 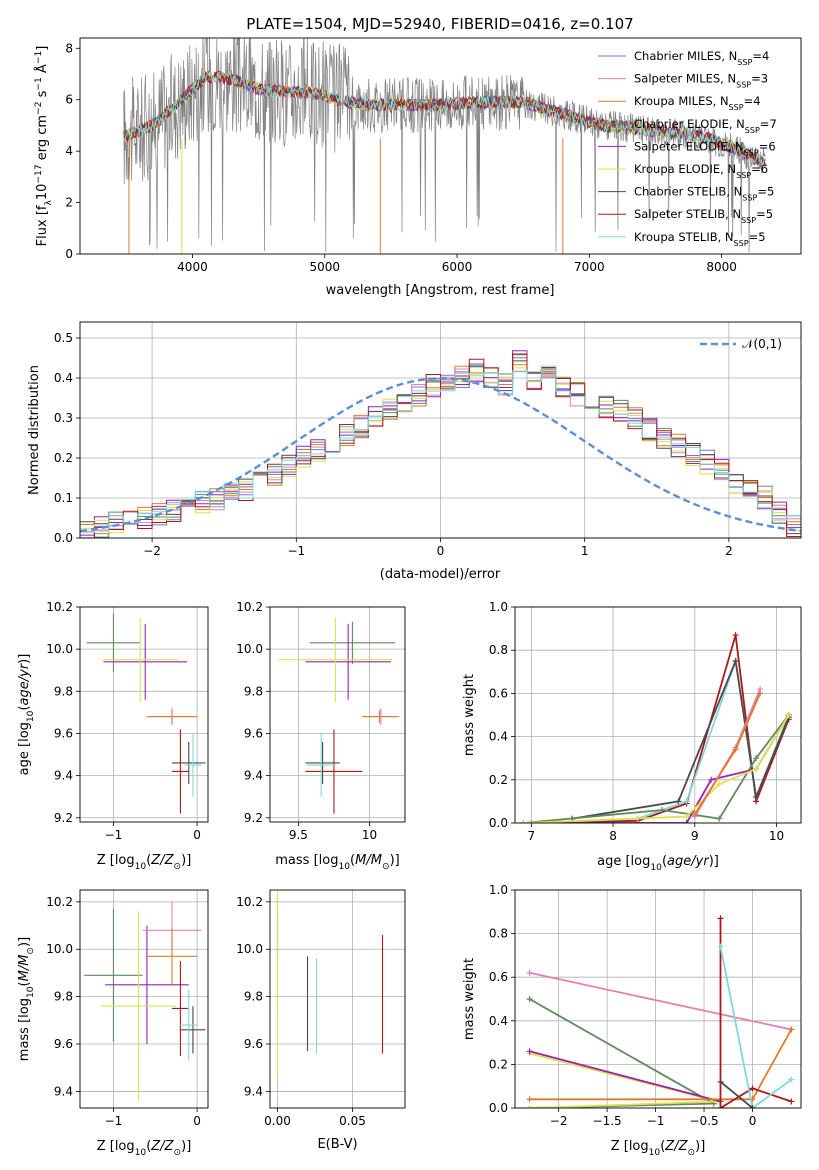 I want to click on y-tick-label: 0, so click(x=69, y=254).